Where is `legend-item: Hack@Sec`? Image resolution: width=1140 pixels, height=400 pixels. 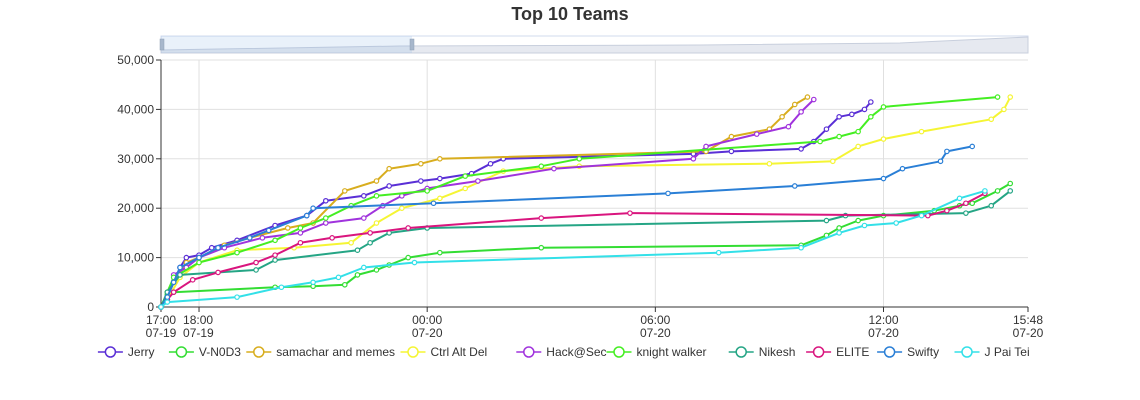
legend-item: Hack@Sec is located at coordinates (561, 352).